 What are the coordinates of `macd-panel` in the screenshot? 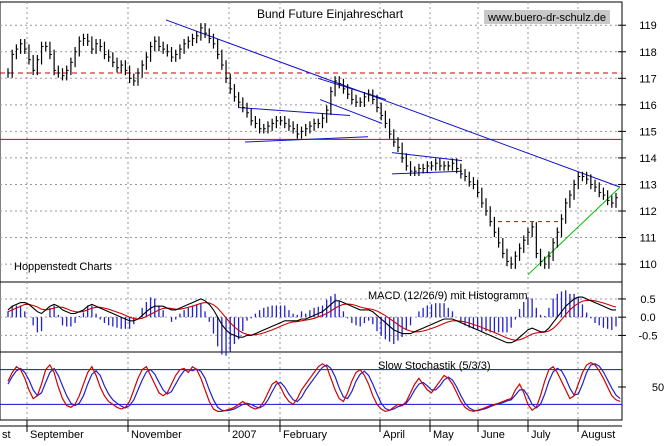 It's located at (312, 323).